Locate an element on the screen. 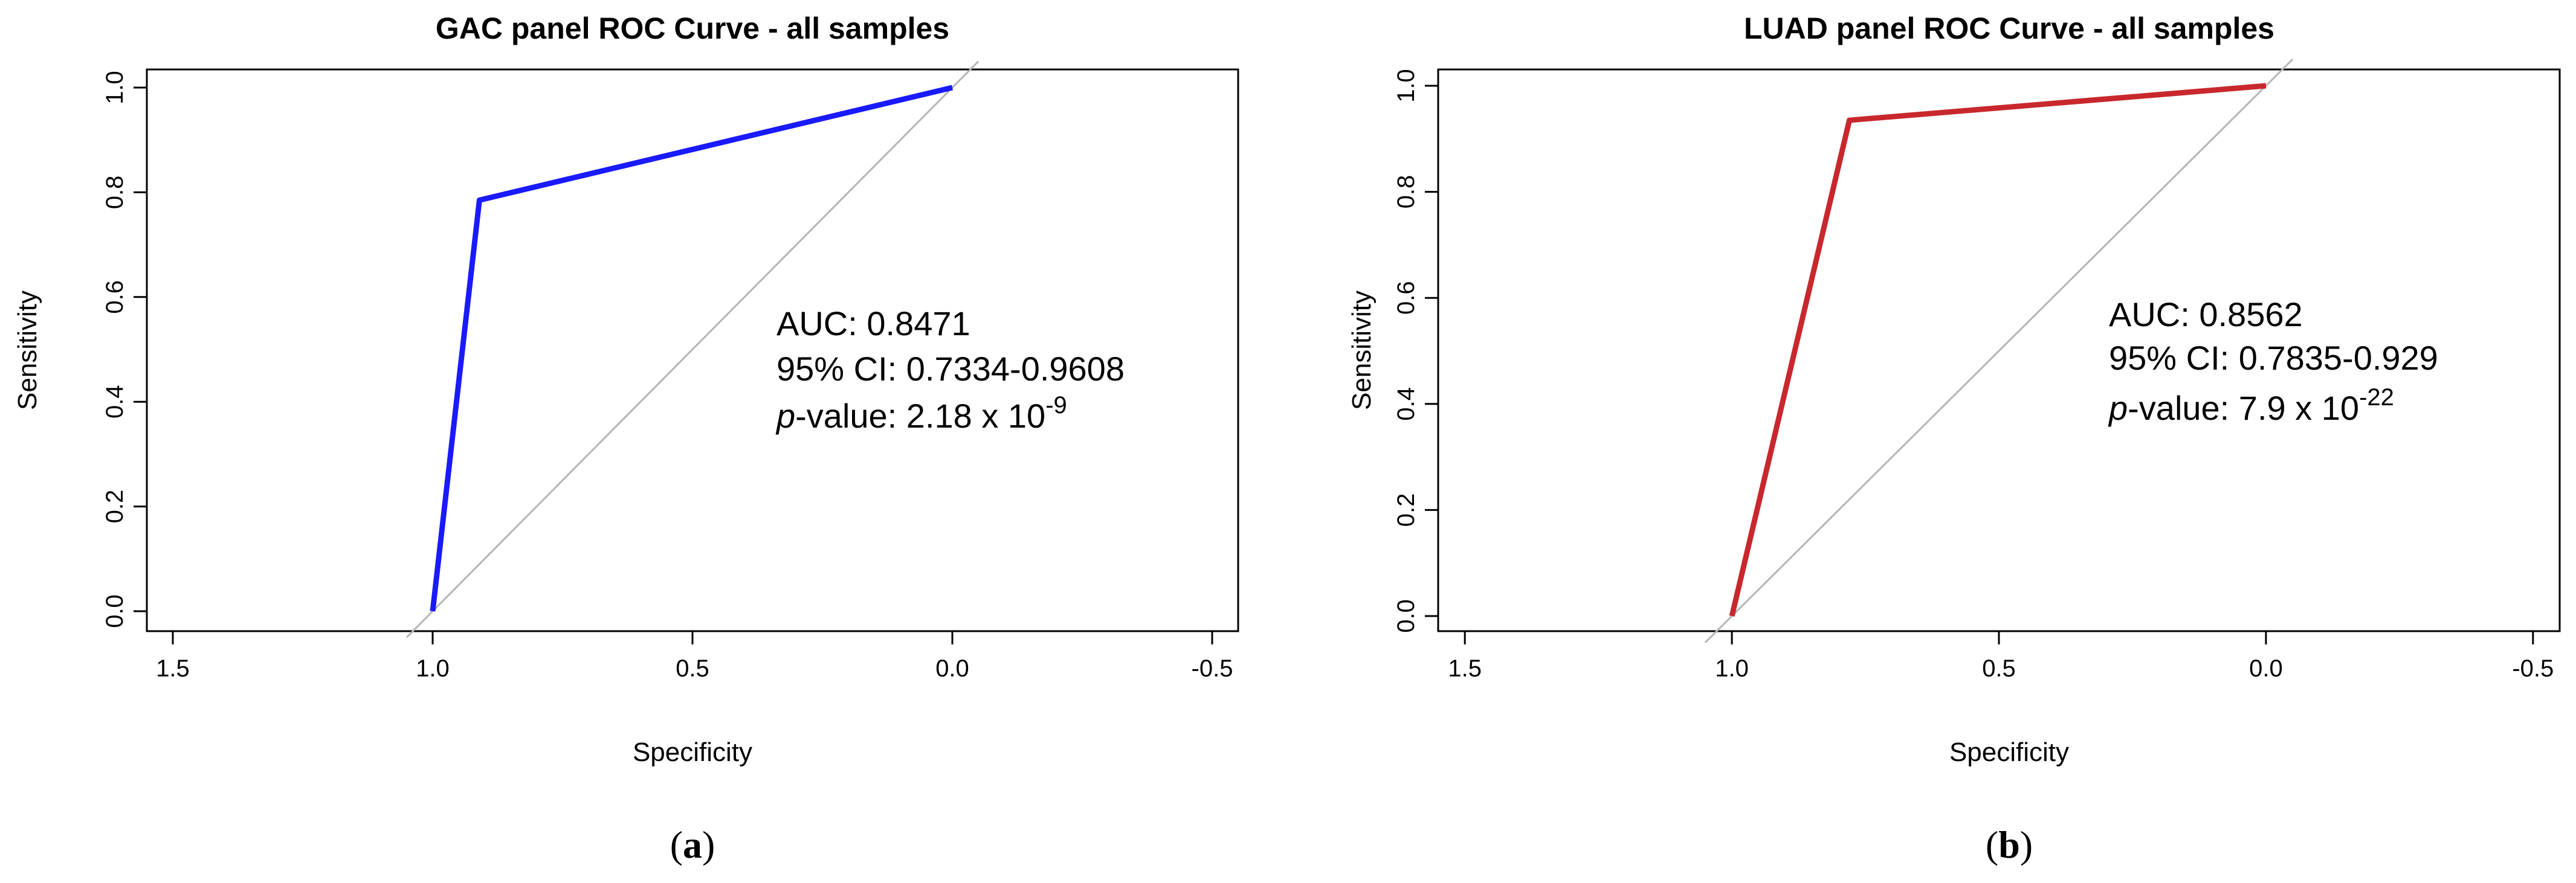  chart-title: LUAD panel ROC Curve - all samples is located at coordinates (2009, 28).